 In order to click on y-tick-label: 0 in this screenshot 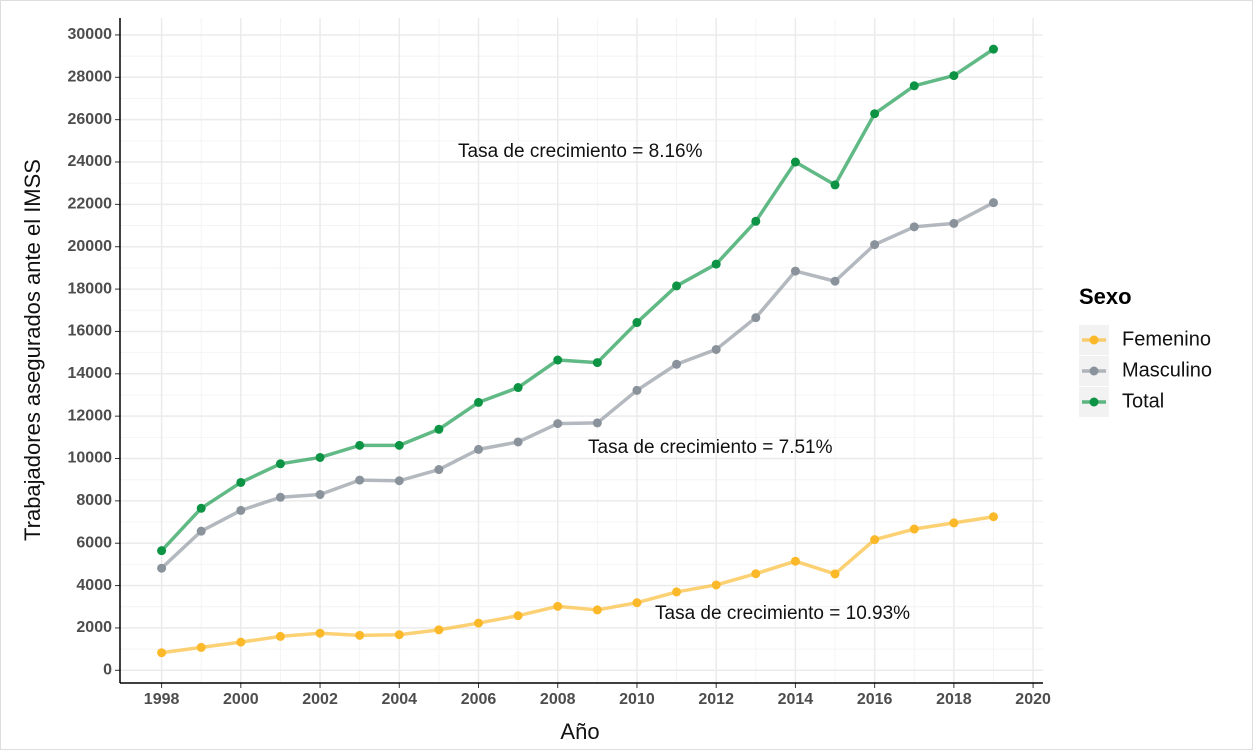, I will do `click(107, 670)`.